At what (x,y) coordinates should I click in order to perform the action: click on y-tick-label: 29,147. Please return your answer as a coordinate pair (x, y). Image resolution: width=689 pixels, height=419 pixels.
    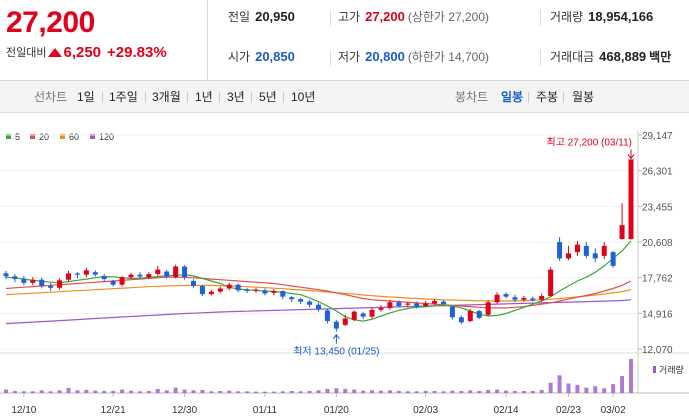
    Looking at the image, I should click on (657, 136).